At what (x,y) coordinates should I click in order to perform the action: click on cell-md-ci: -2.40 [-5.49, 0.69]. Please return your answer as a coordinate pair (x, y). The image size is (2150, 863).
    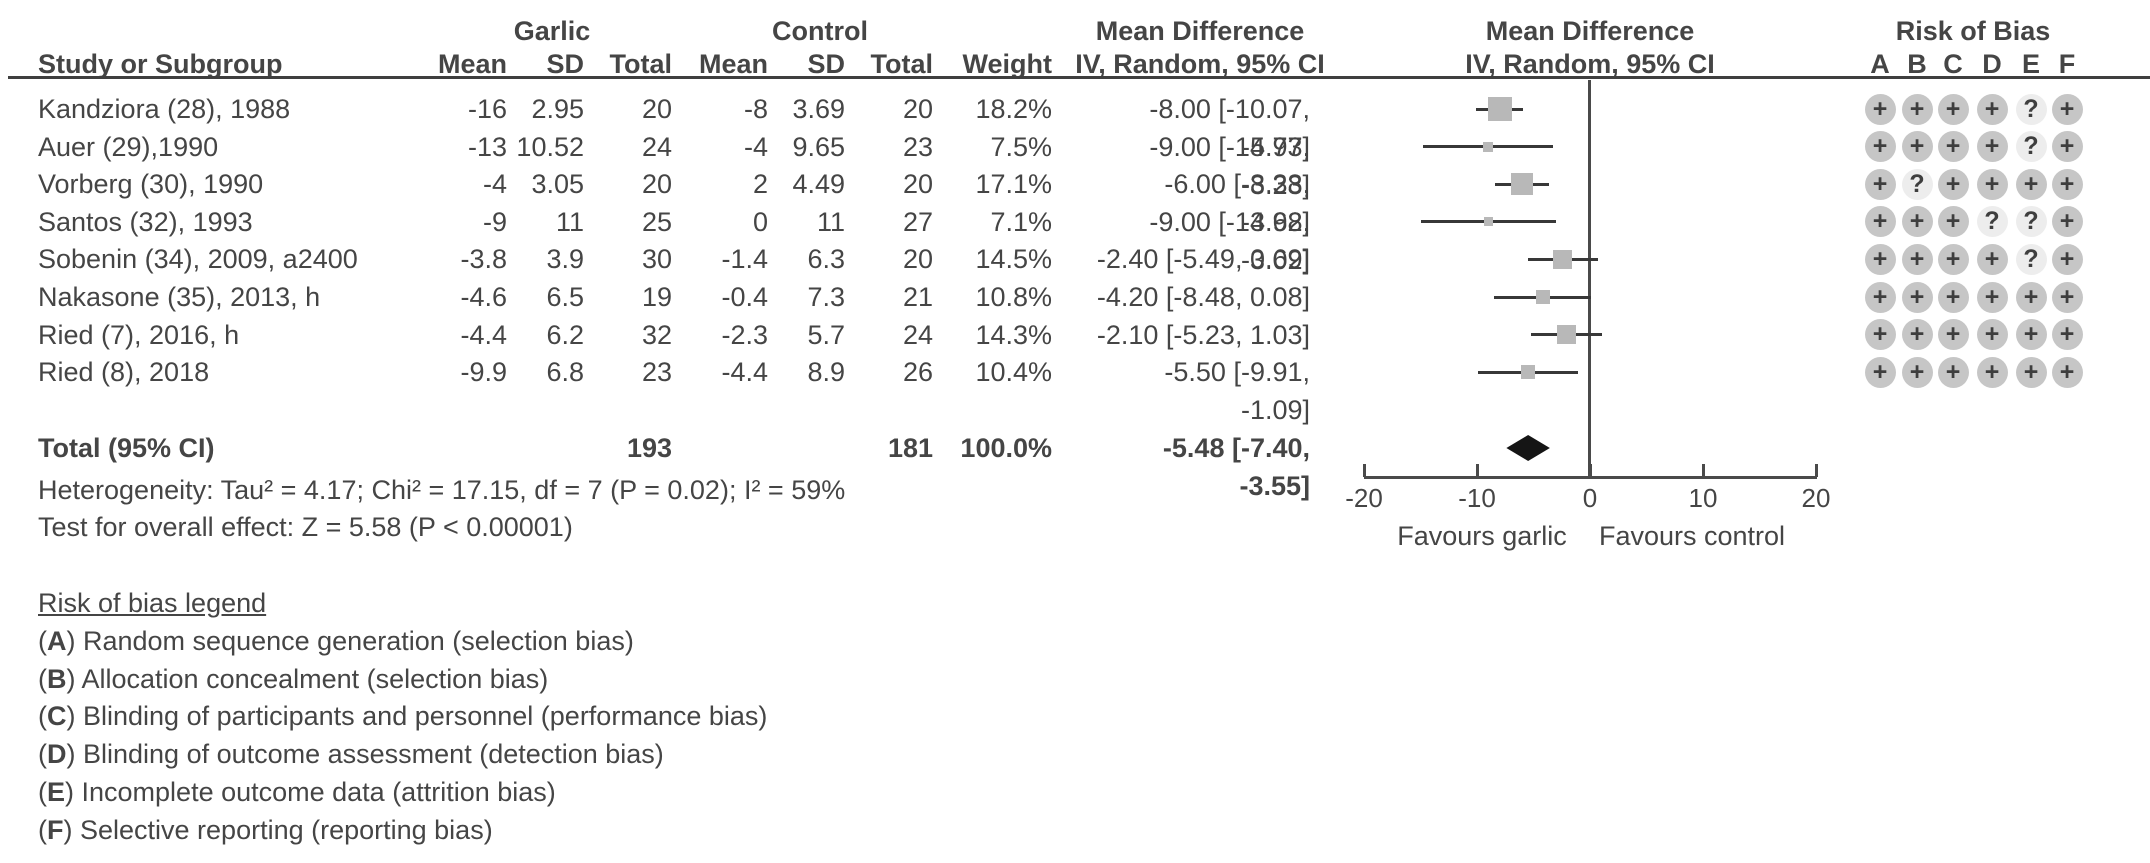
    Looking at the image, I should click on (1203, 259).